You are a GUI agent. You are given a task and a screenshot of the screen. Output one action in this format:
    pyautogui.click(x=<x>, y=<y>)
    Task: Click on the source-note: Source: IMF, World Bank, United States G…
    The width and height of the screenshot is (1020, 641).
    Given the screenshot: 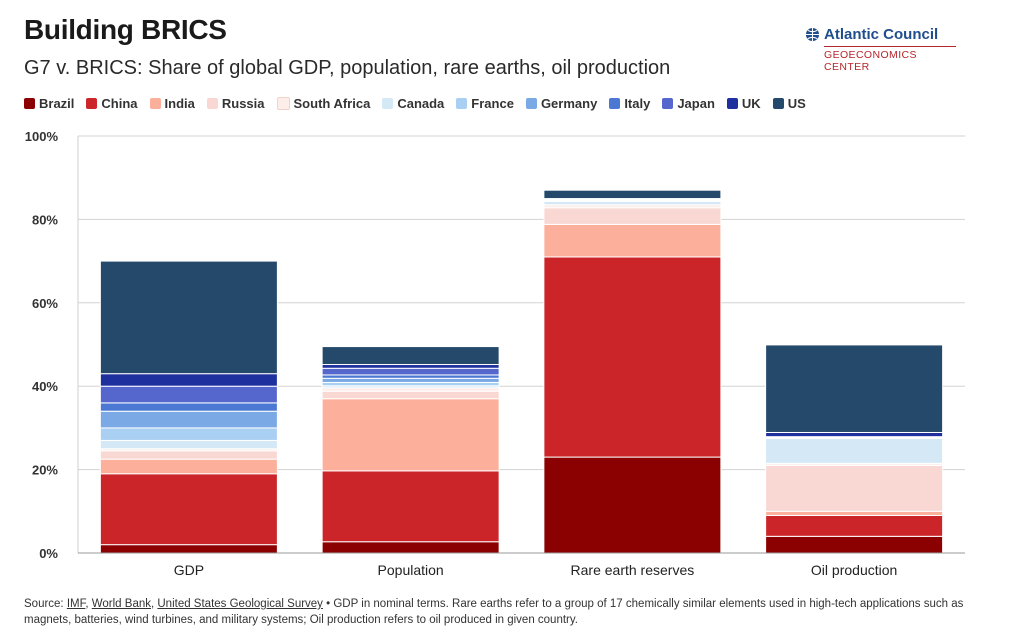 What is the action you would take?
    pyautogui.click(x=509, y=612)
    